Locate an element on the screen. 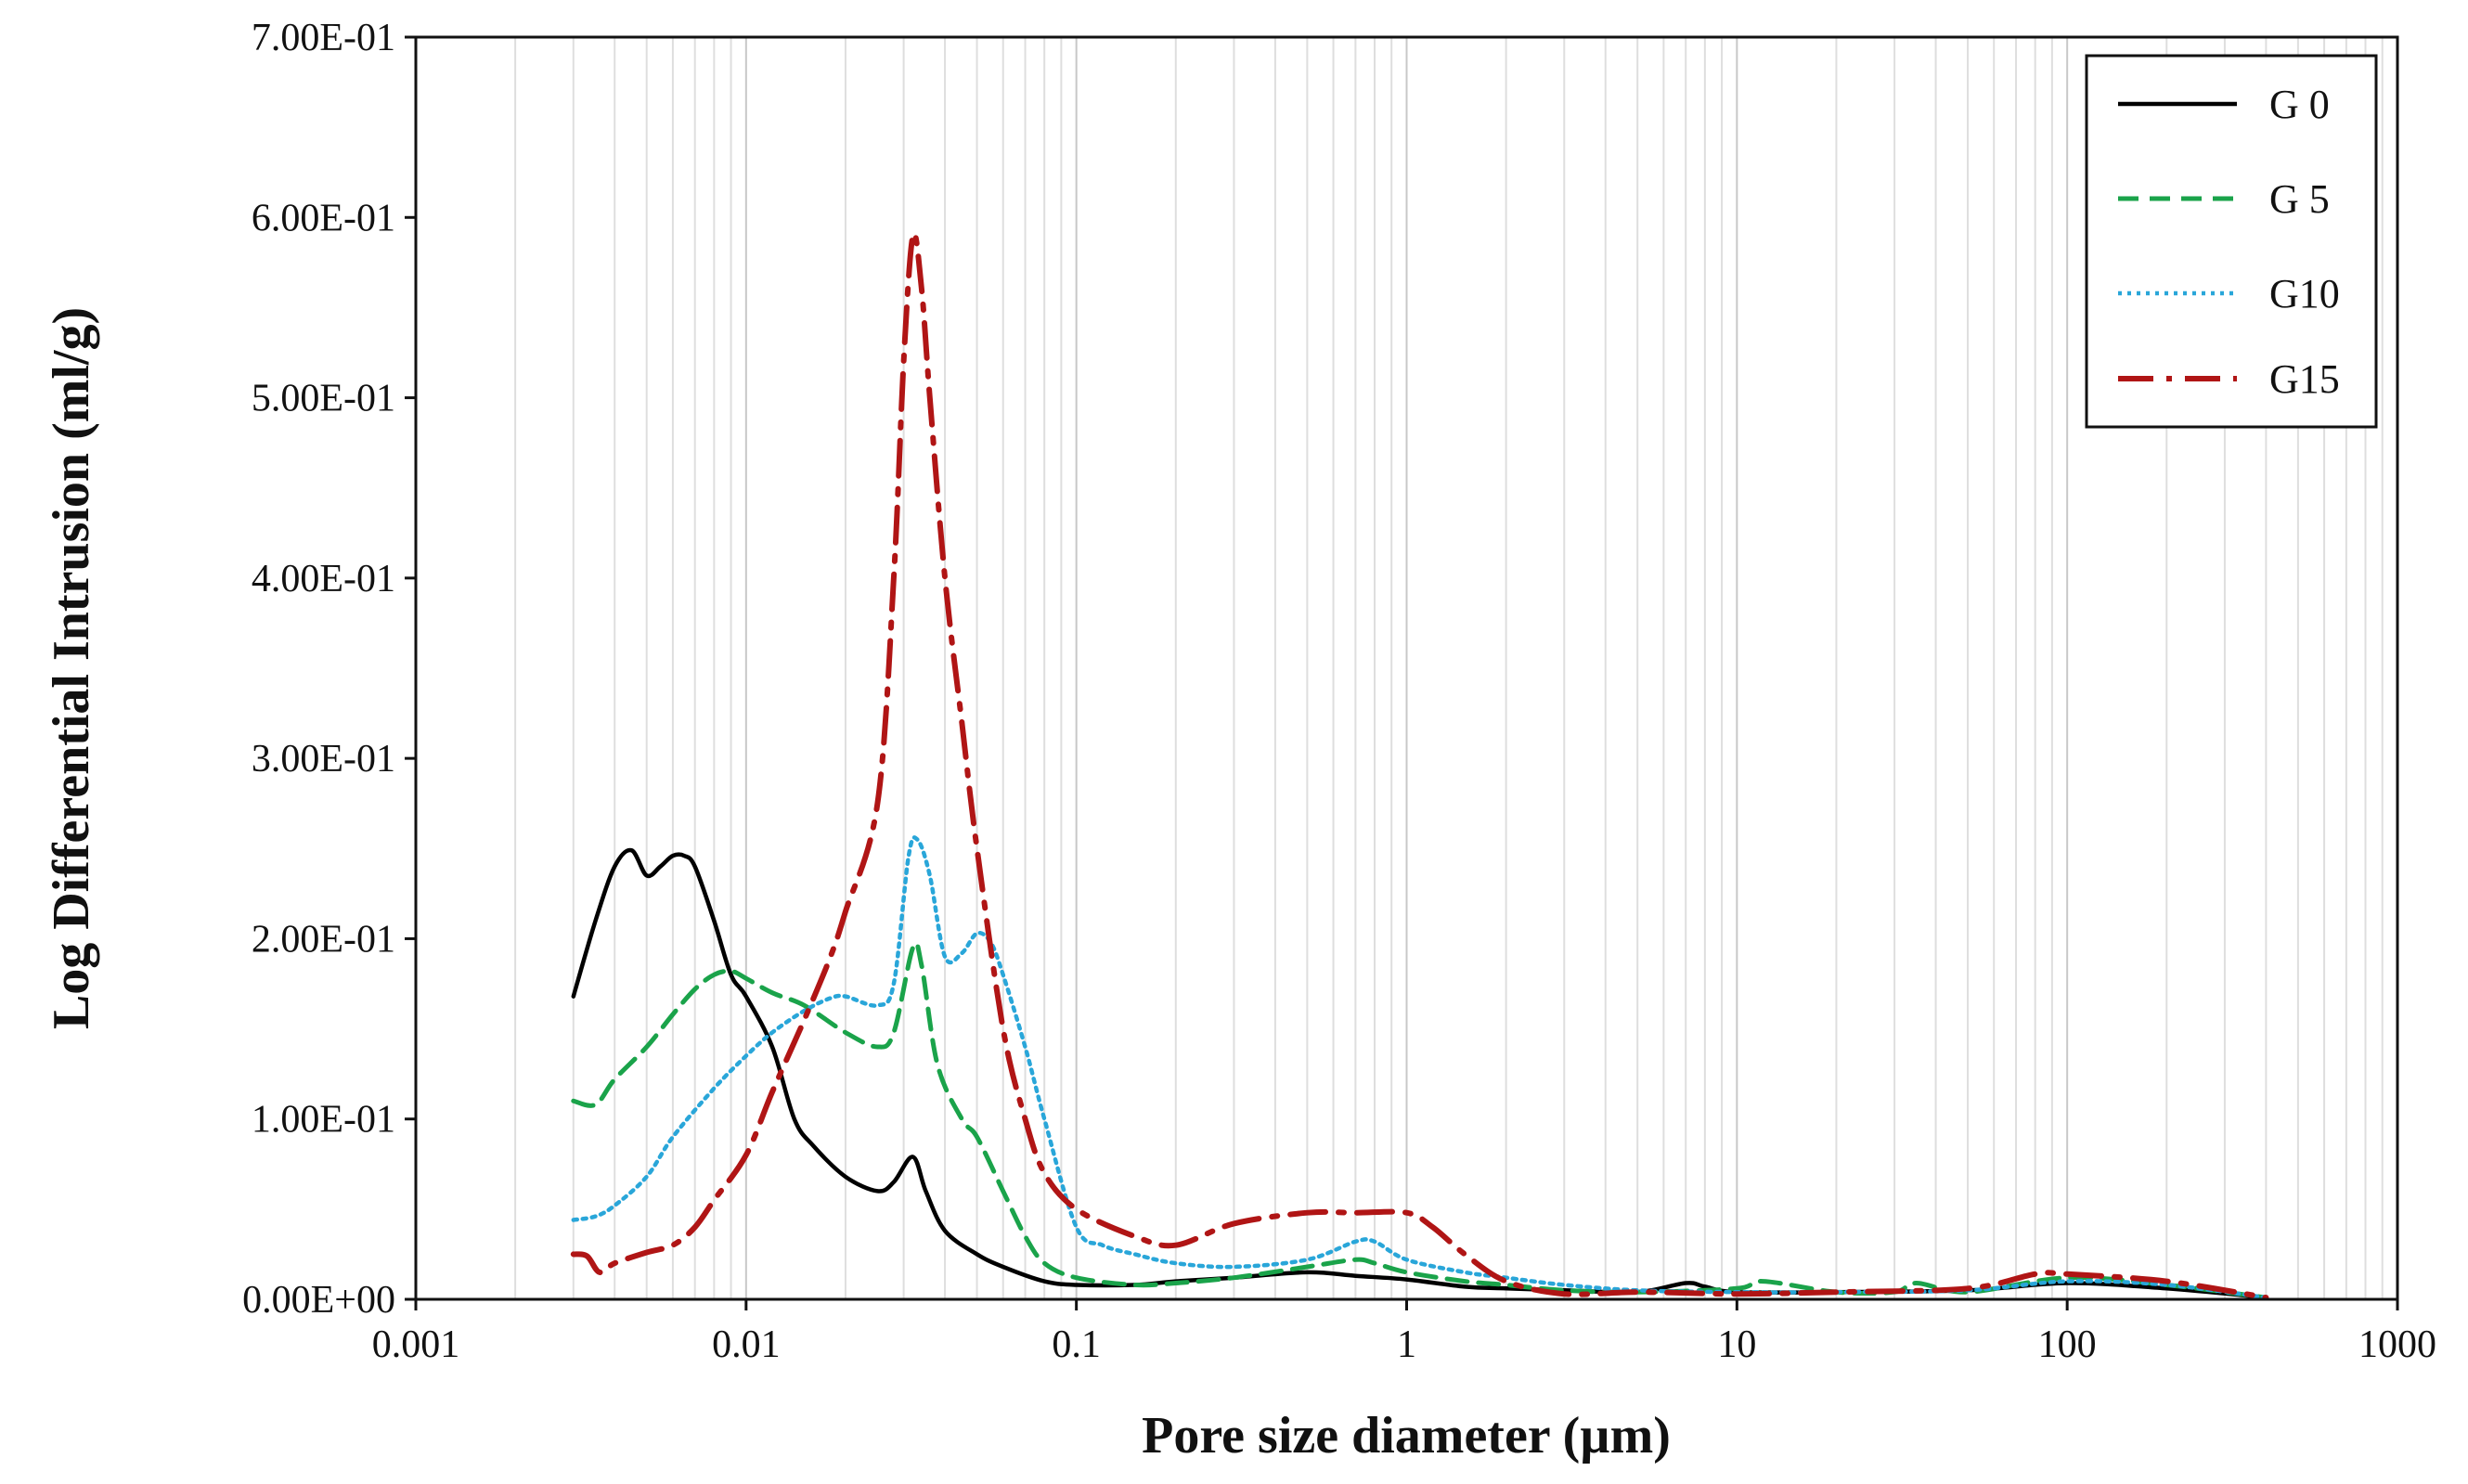 The height and width of the screenshot is (1484, 2468). x-tick-label: 100 is located at coordinates (2067, 1345).